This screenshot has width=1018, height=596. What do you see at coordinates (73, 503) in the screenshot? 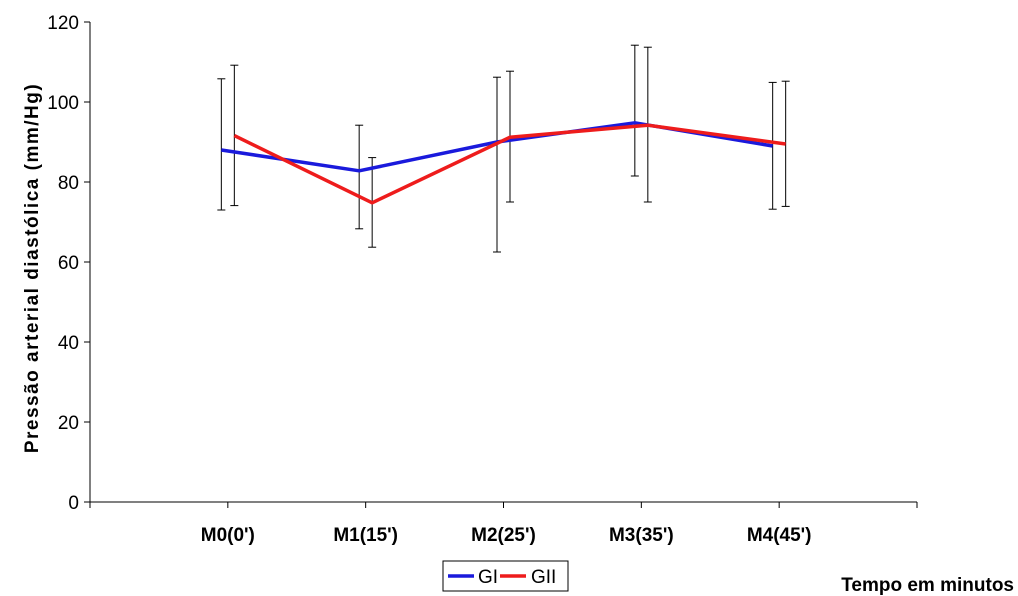
I see `y-tick-label: 0` at bounding box center [73, 503].